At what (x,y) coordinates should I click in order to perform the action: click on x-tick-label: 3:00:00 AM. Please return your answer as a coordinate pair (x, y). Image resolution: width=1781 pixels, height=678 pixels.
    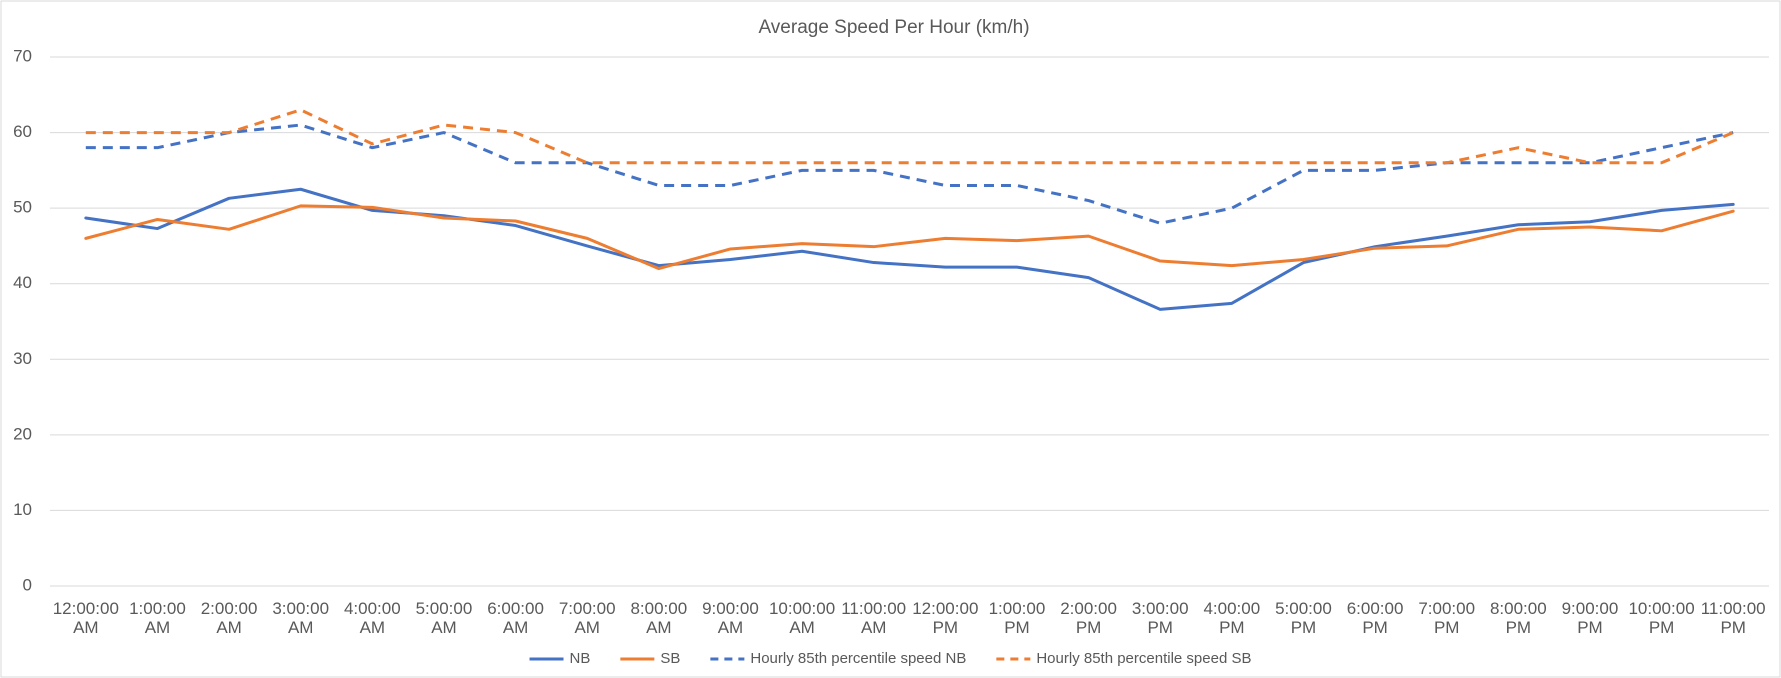
    Looking at the image, I should click on (301, 618).